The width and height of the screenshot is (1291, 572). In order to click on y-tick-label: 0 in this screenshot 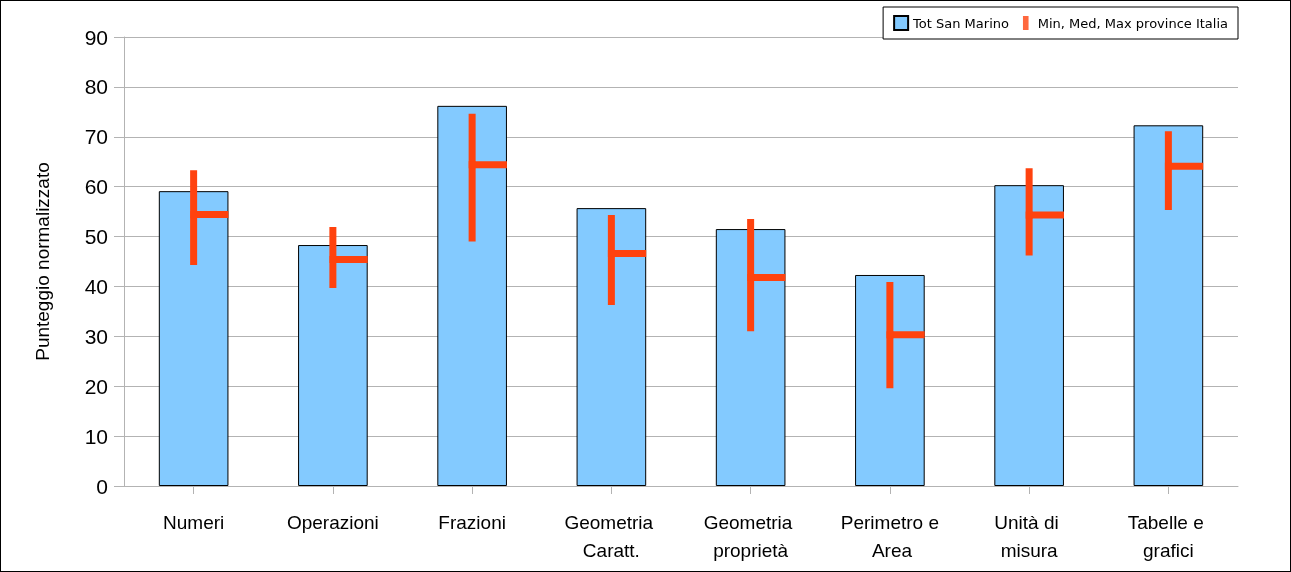, I will do `click(102, 486)`.